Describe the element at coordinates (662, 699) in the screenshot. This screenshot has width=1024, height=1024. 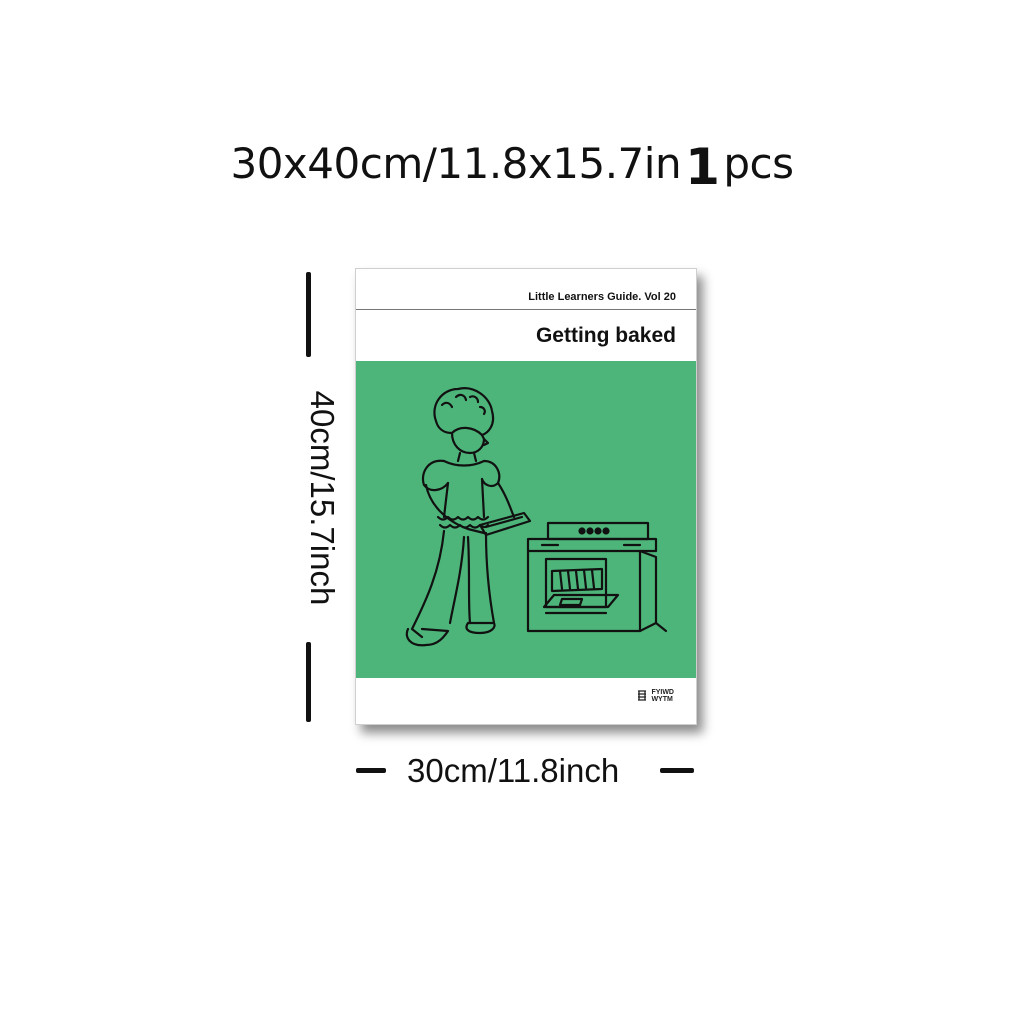
I see `logo-line-2: WYTM` at that location.